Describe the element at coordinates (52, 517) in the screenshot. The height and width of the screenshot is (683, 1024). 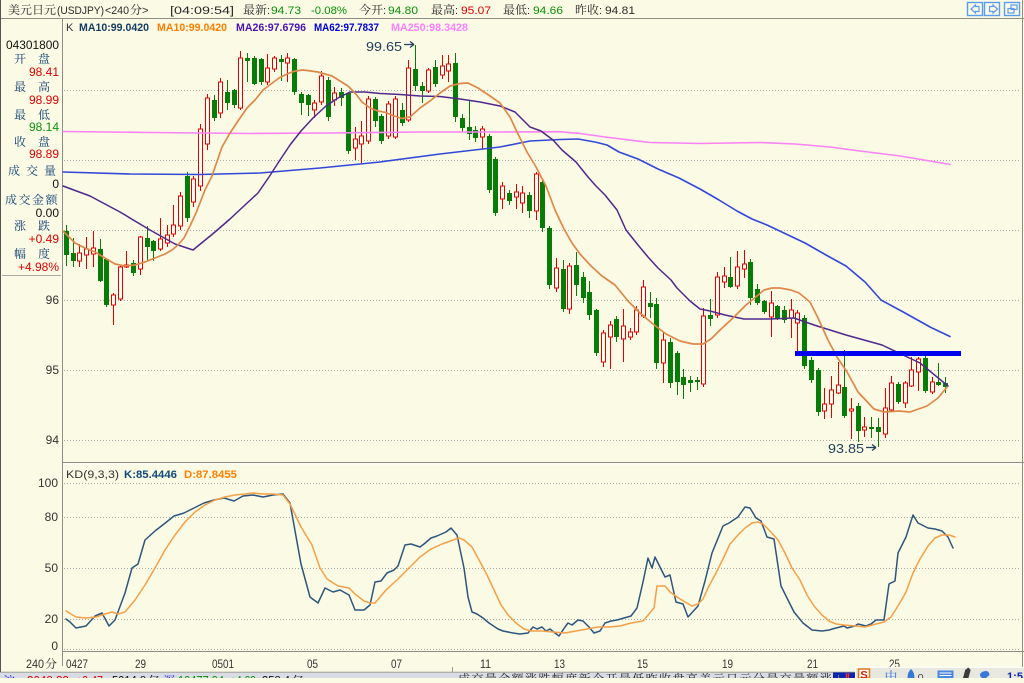
I see `svg-text: 80` at that location.